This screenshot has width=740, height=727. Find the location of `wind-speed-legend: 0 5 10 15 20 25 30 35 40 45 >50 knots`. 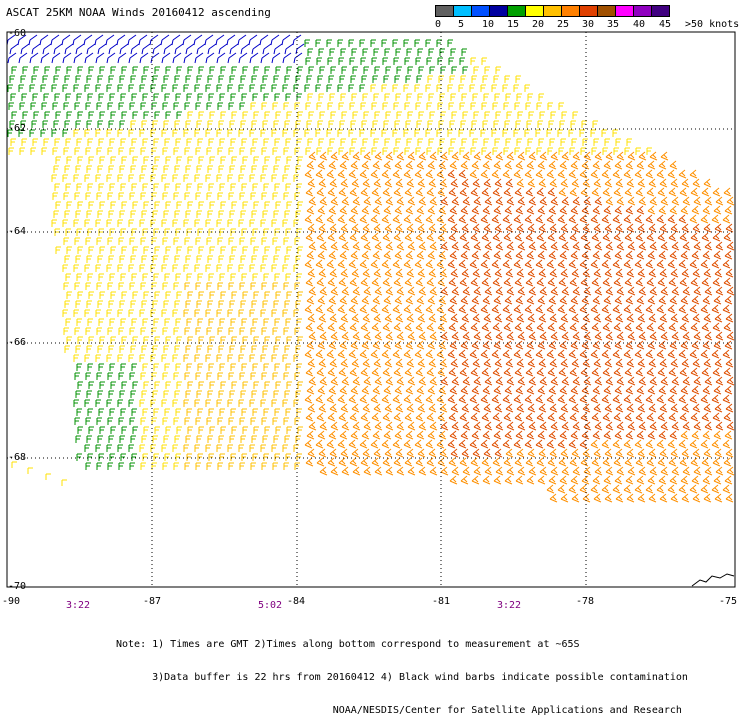

wind-speed-legend: 0 5 10 15 20 25 30 35 40 45 >50 knots is located at coordinates (587, 18).